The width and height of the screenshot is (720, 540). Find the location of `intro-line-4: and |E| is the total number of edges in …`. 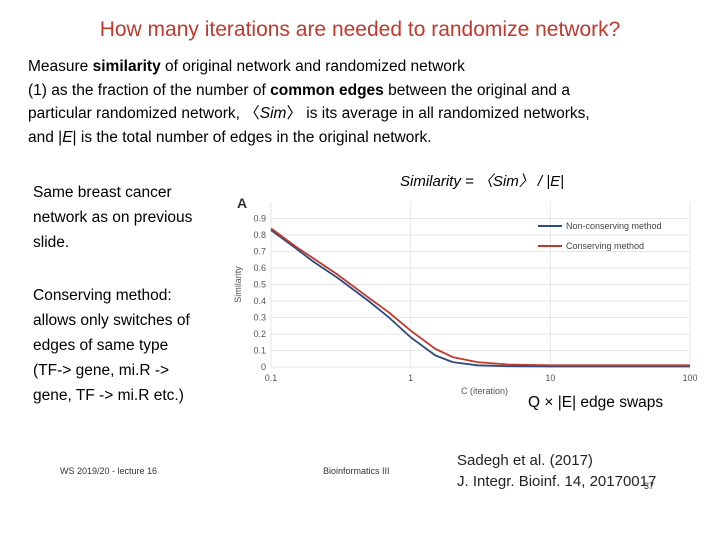

intro-line-4: and |E| is the total number of edges in … is located at coordinates (363, 138).